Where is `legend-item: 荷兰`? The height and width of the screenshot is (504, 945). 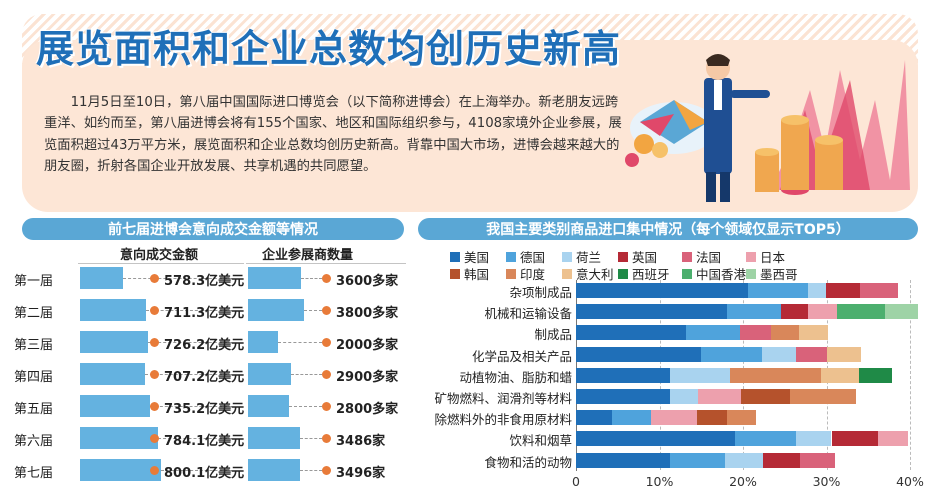 legend-item: 荷兰 is located at coordinates (581, 256).